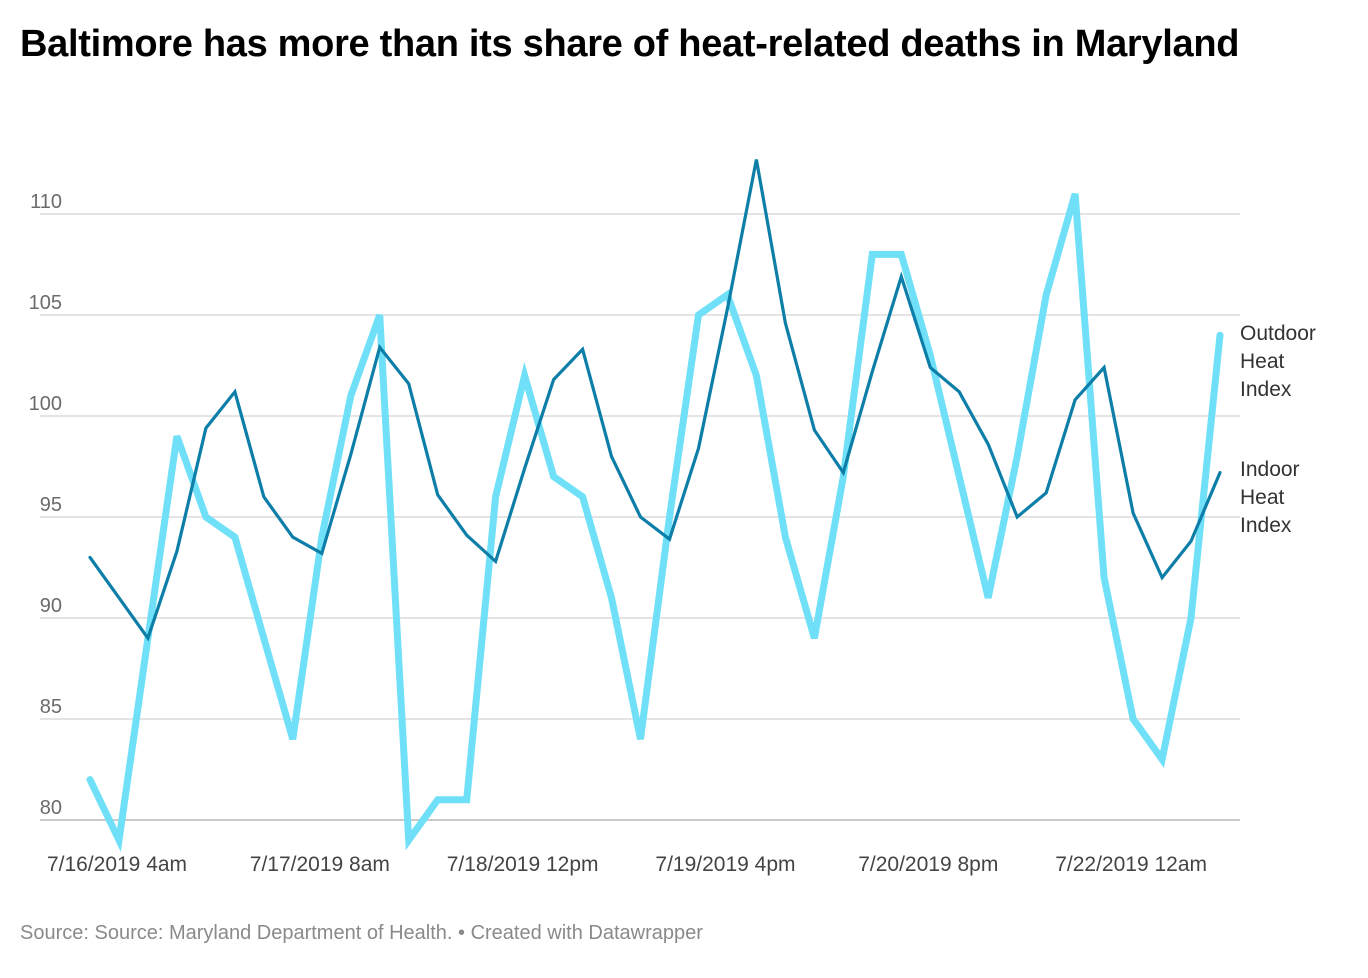  I want to click on y-tick-label: 95, so click(51, 505).